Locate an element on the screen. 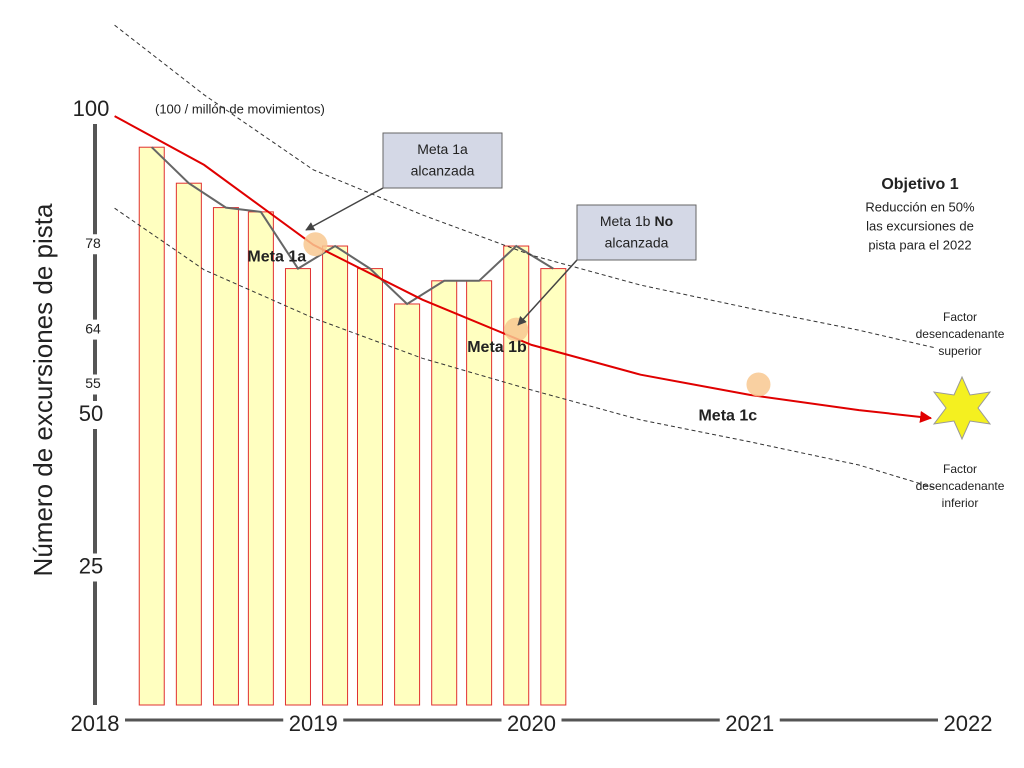 Image resolution: width=1024 pixels, height=768 pixels. goal-label: Meta 1a is located at coordinates (276, 256).